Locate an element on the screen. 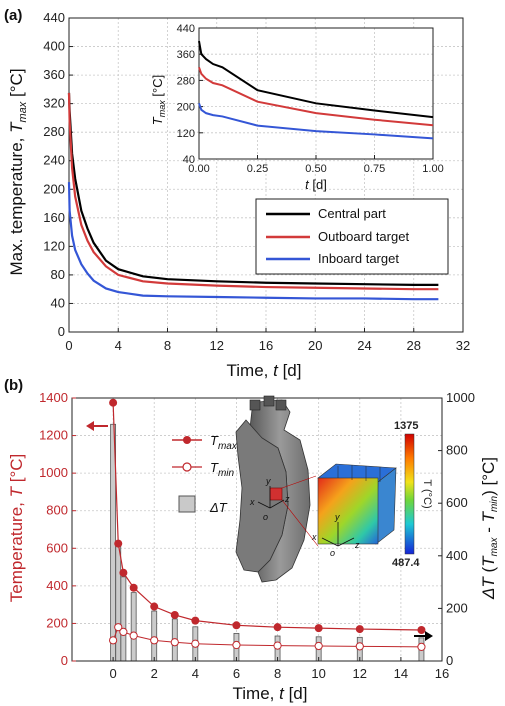  y-tick-label: 0 is located at coordinates (61, 331).